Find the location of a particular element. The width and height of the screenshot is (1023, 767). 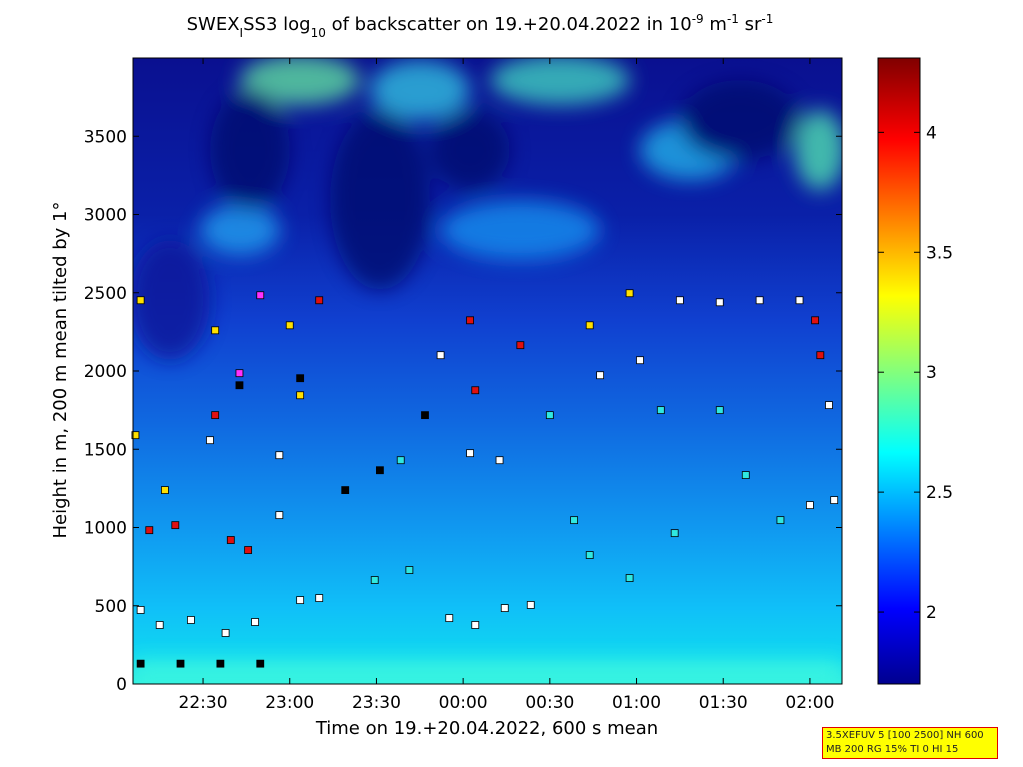

y-tick-label: 2500 is located at coordinates (105, 294).